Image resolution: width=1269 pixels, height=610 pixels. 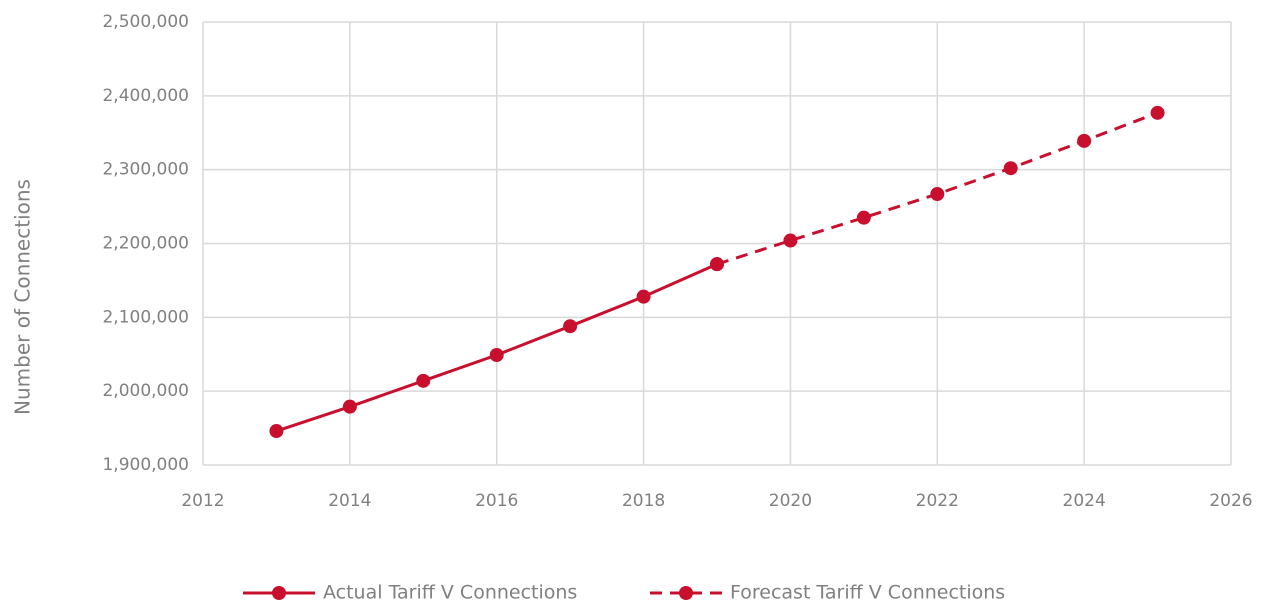 I want to click on y-tick-label: 2,200,000, so click(x=145, y=244).